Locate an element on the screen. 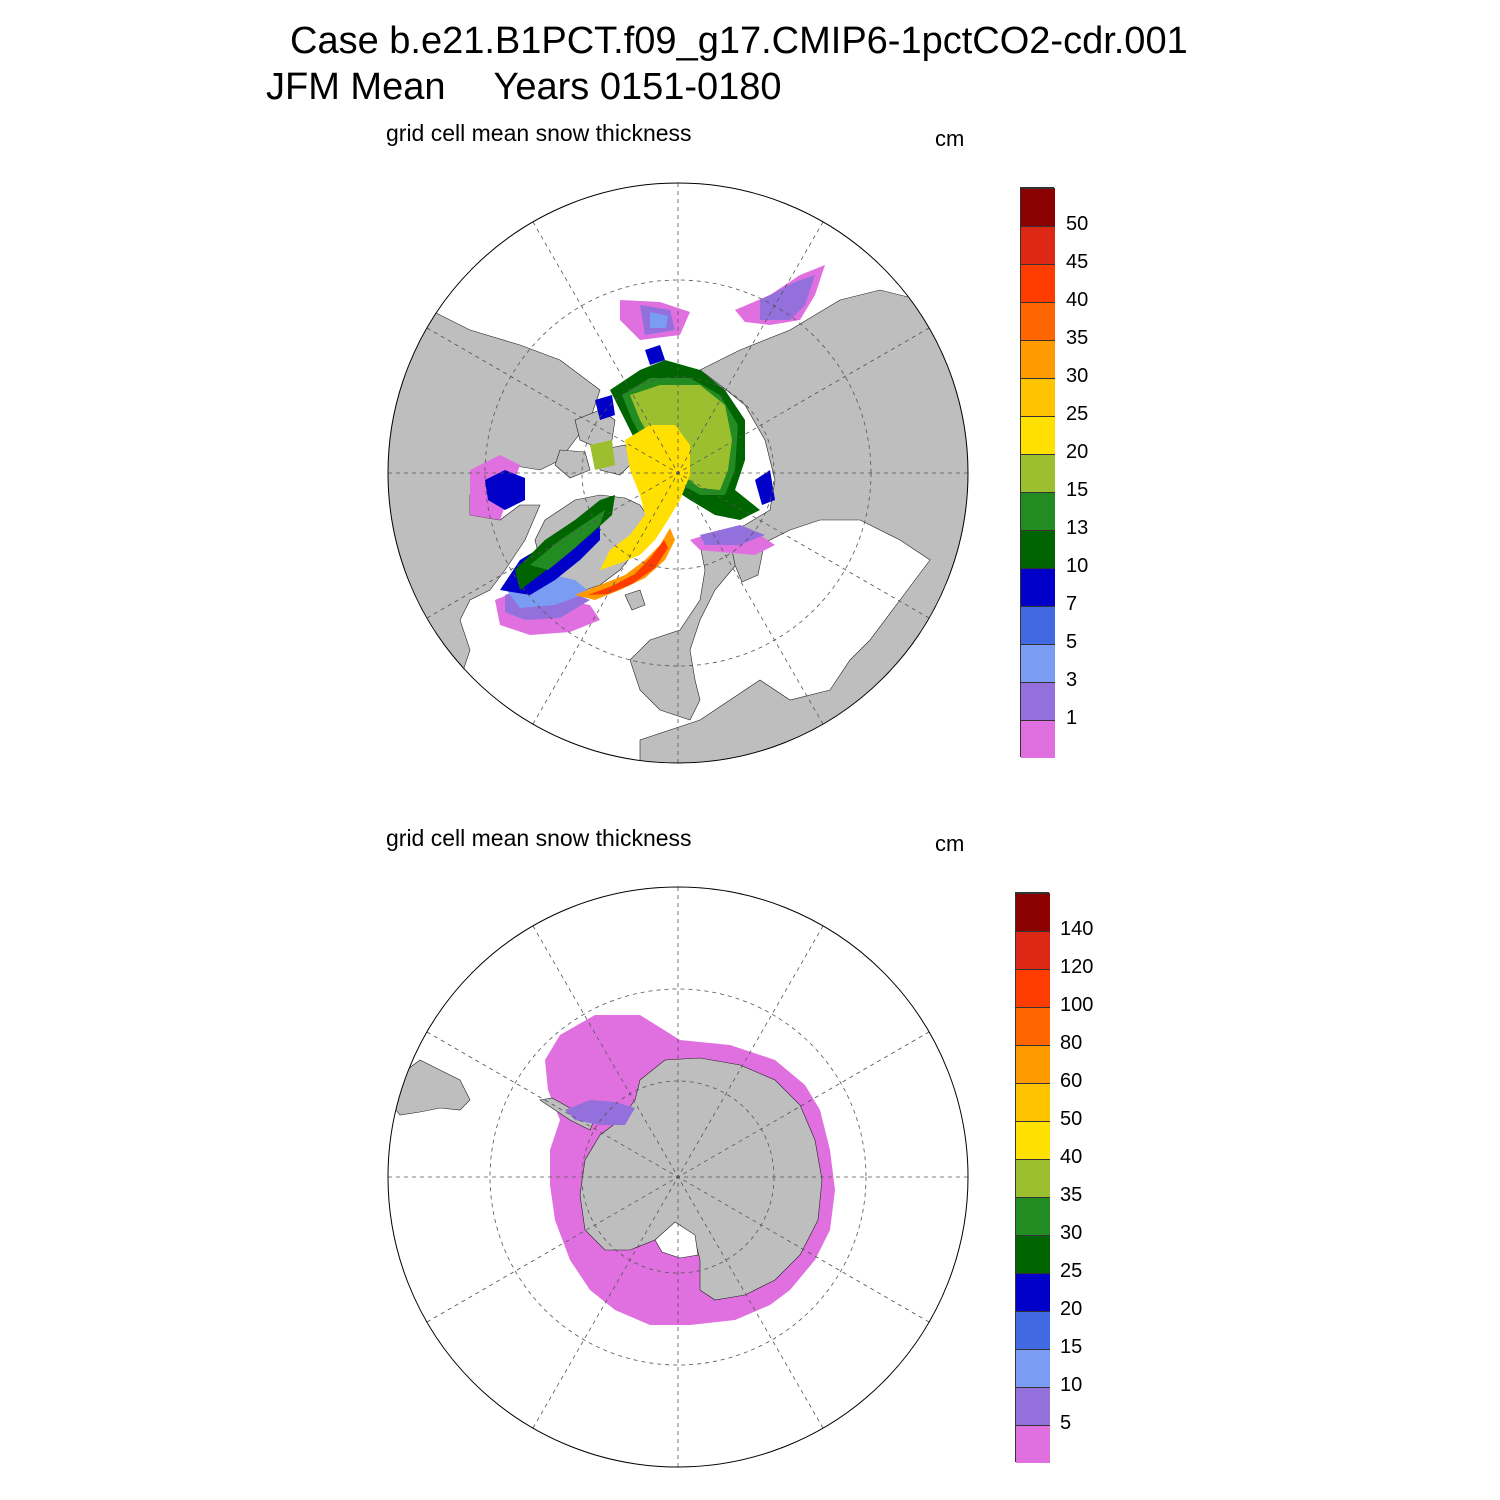  antarctica-land is located at coordinates (701, 1179).